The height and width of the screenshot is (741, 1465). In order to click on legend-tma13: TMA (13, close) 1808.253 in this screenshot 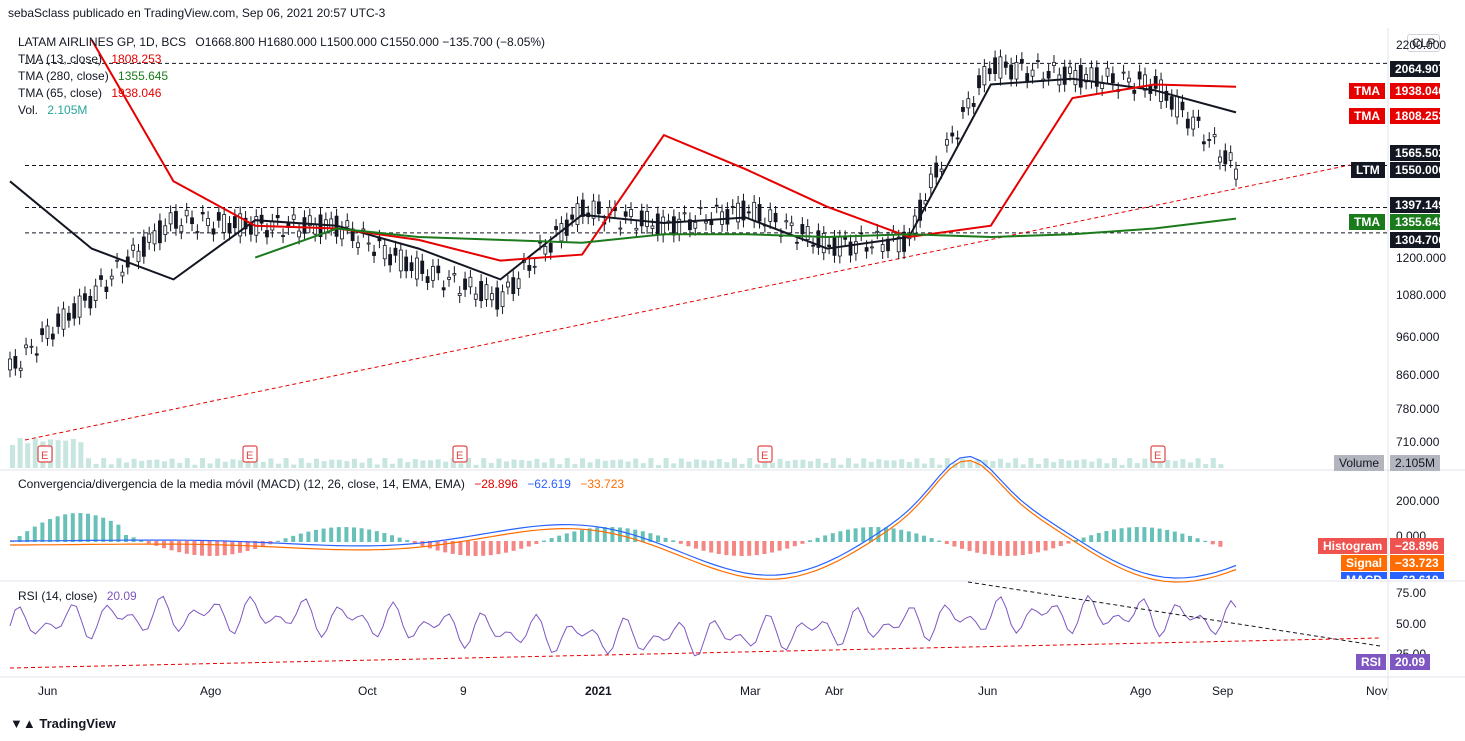, I will do `click(92, 59)`.